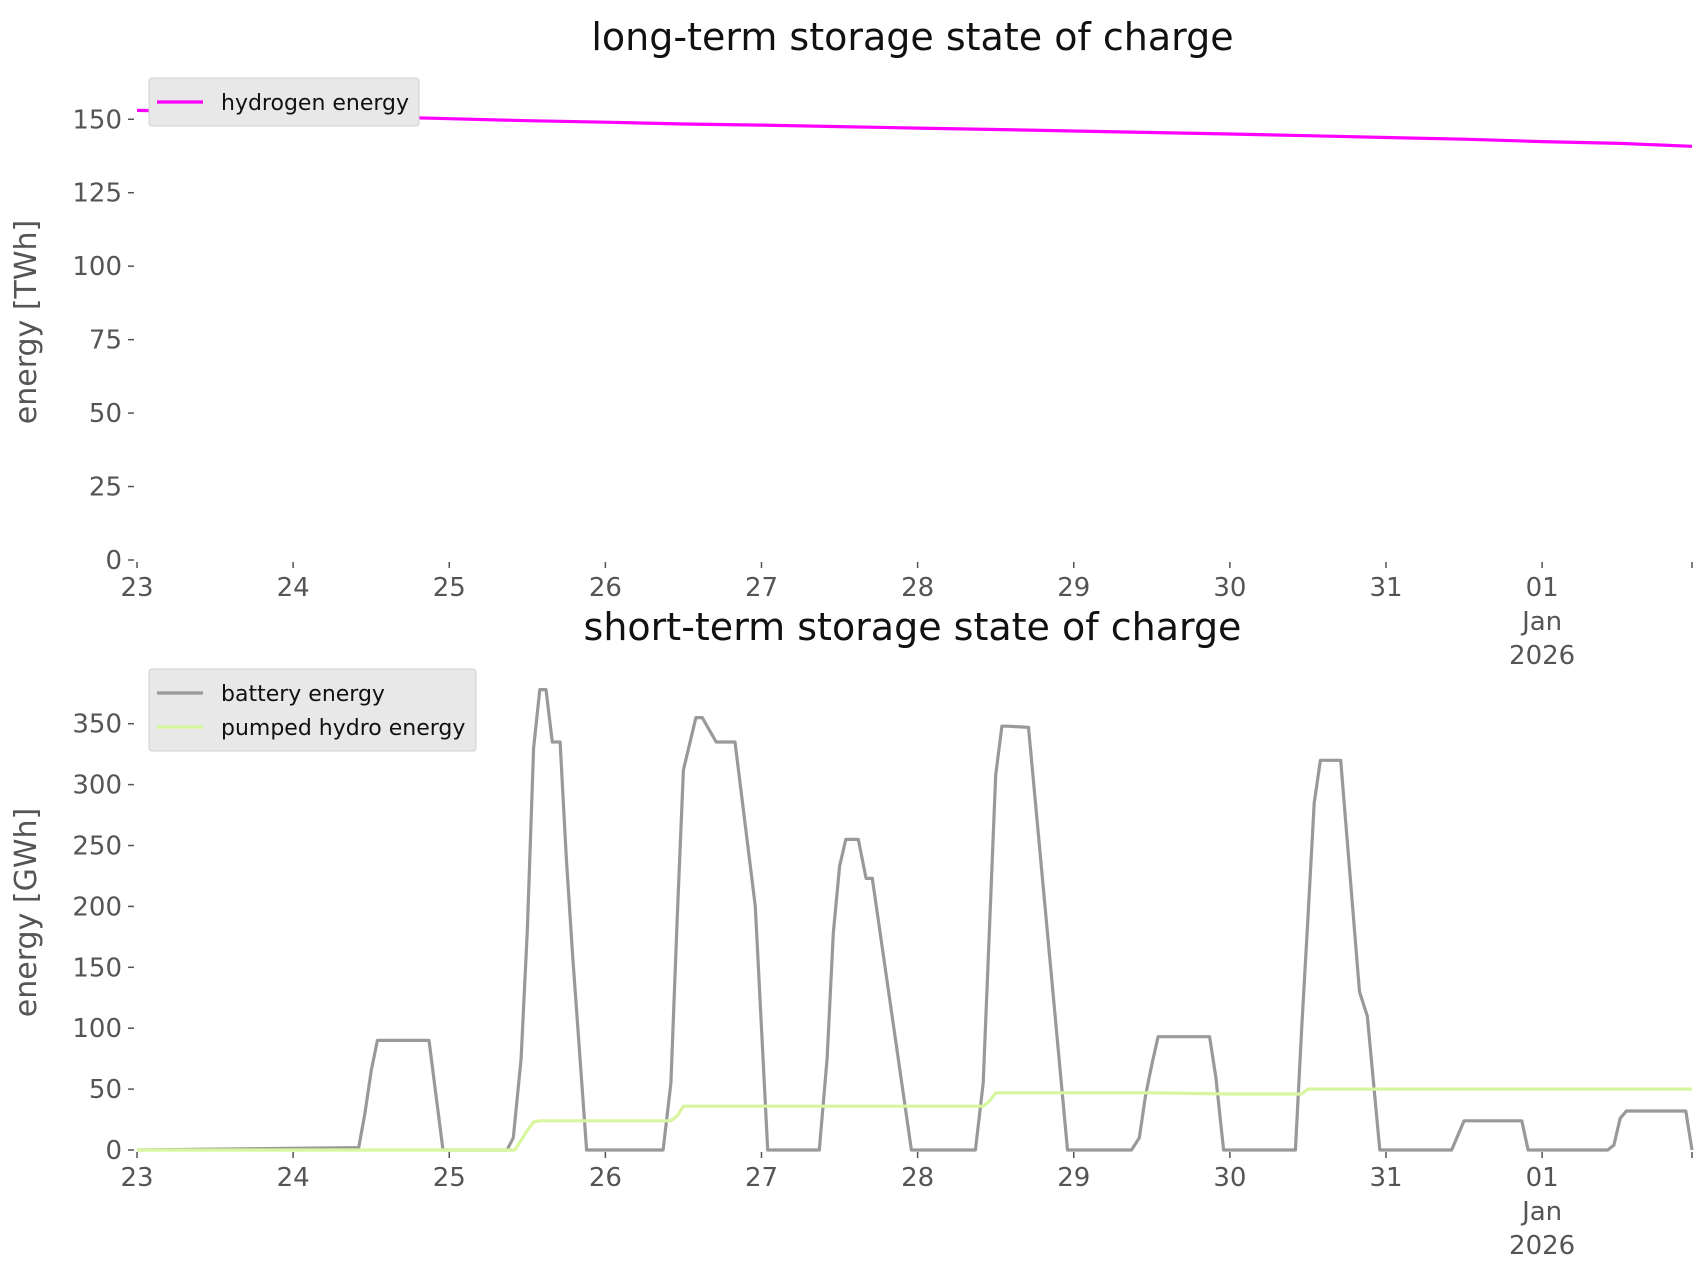  What do you see at coordinates (97, 725) in the screenshot?
I see `y-tick-label: 350` at bounding box center [97, 725].